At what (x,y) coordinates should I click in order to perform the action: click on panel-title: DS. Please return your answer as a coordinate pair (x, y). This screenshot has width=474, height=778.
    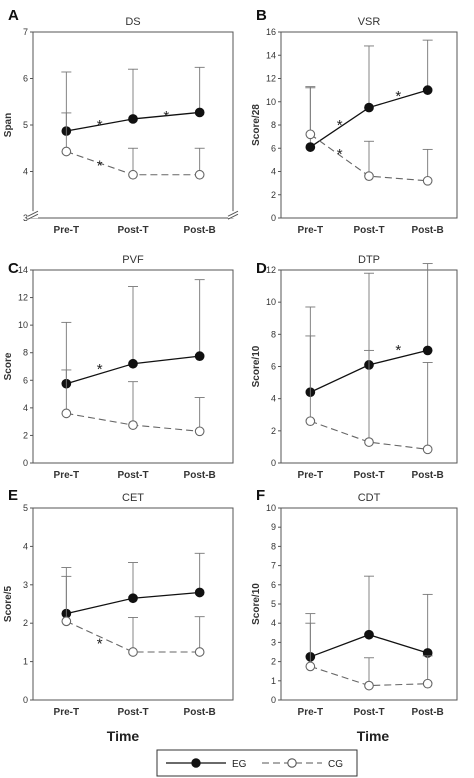
    Looking at the image, I should click on (132, 22).